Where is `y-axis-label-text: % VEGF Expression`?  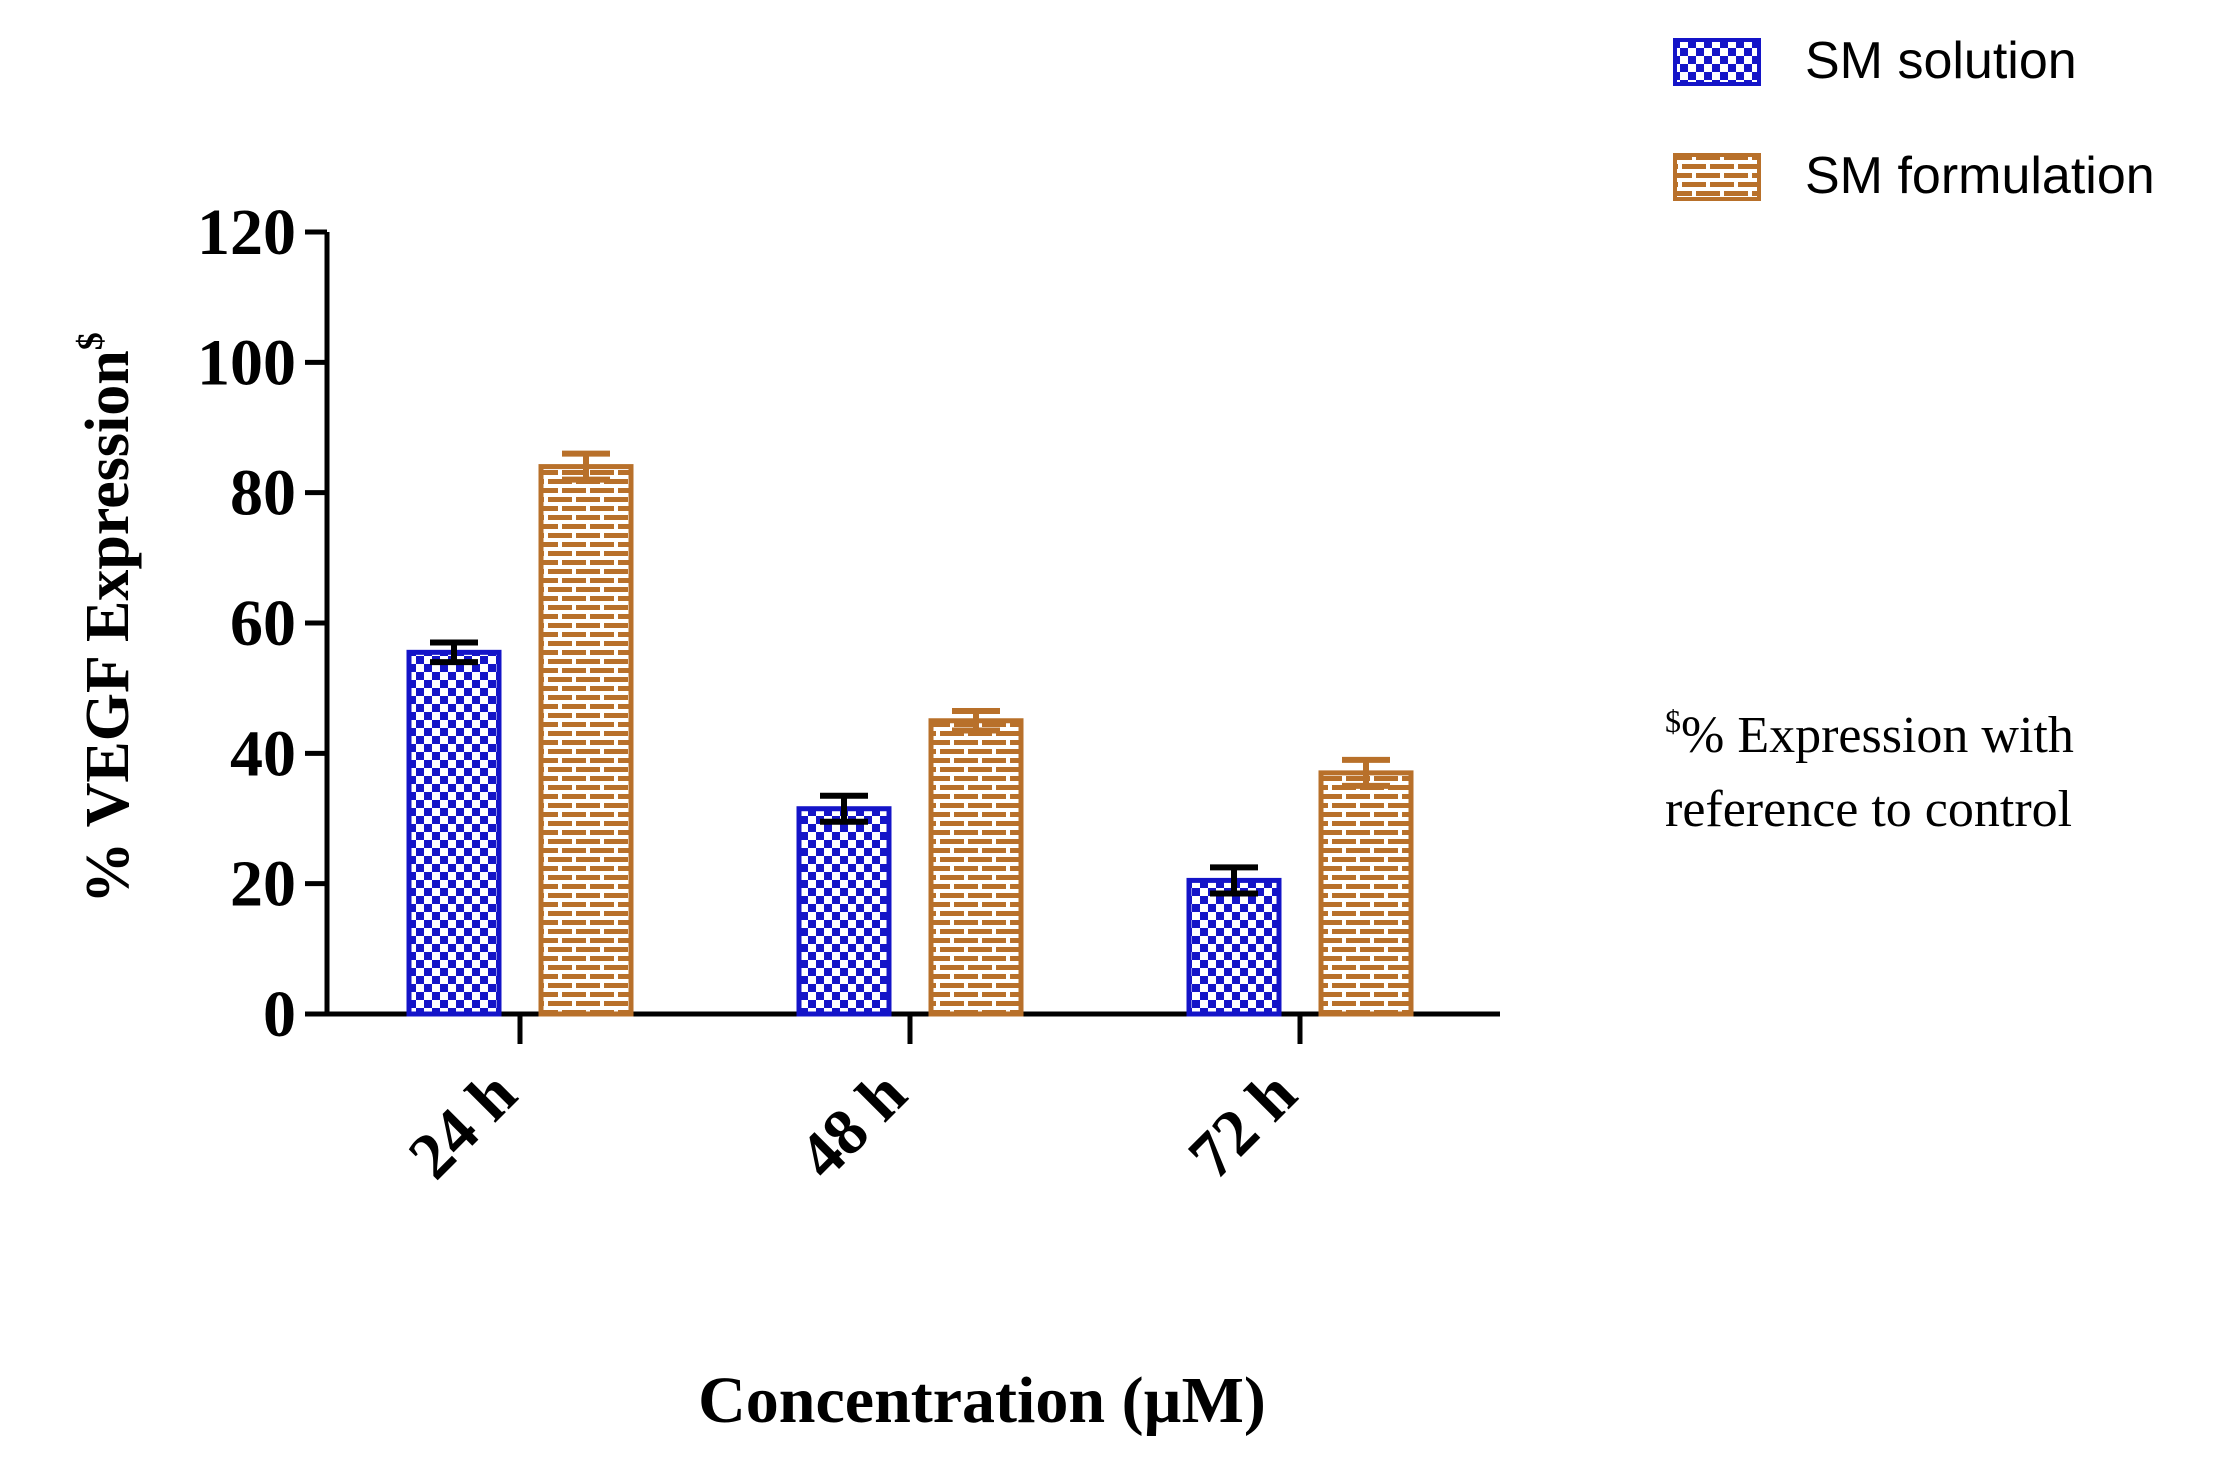
y-axis-label-text: % VEGF Expression is located at coordinates (108, 627).